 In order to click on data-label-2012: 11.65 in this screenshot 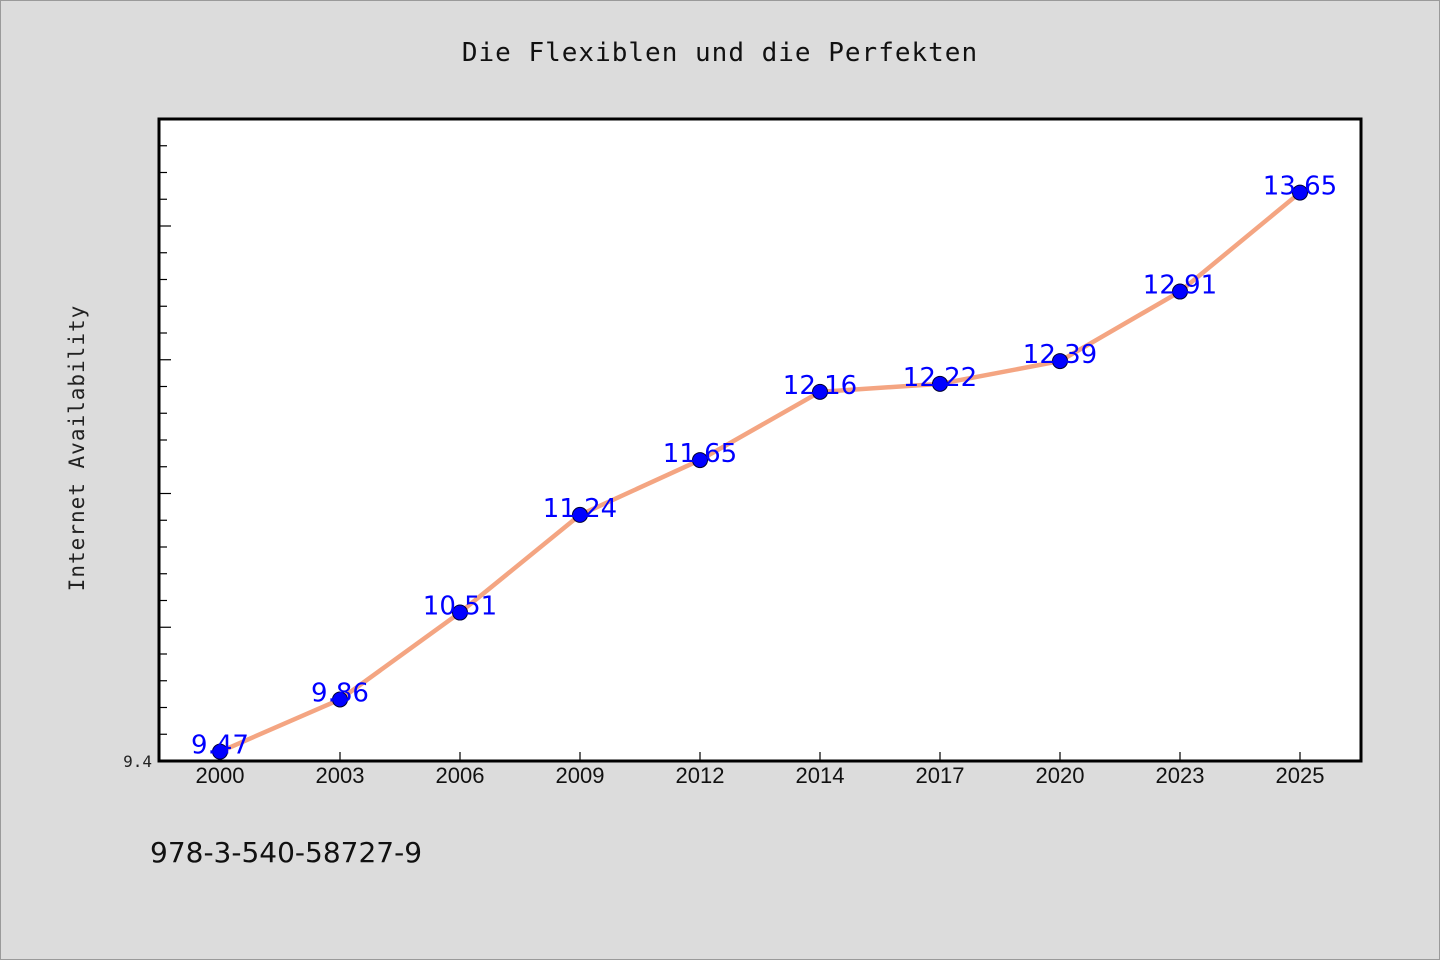, I will do `click(700, 454)`.